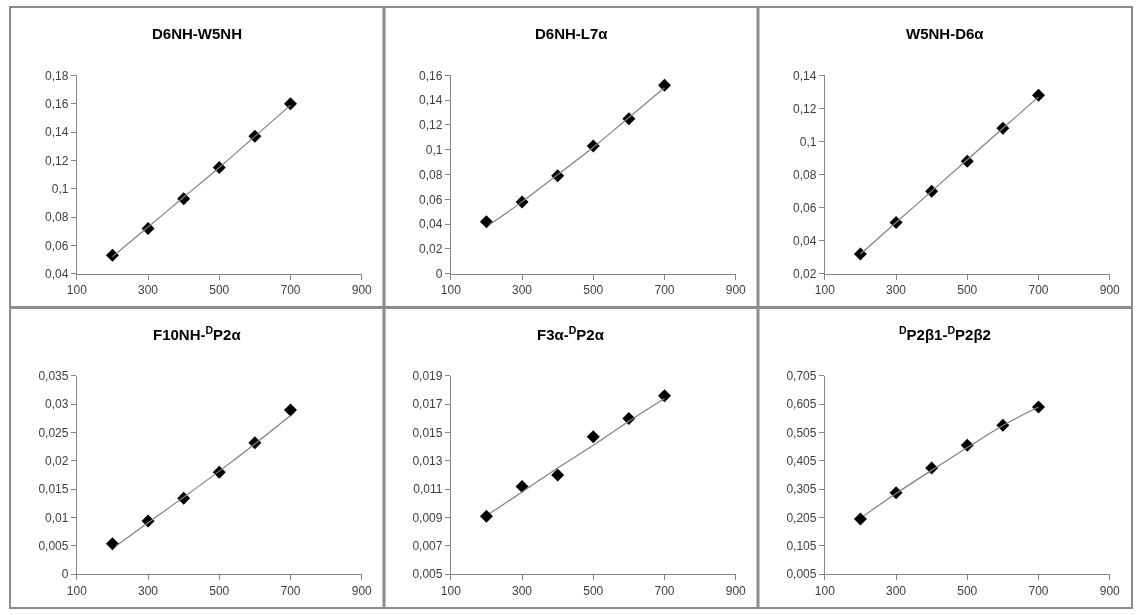  I want to click on chart-title: D6NH-L7α, so click(572, 33).